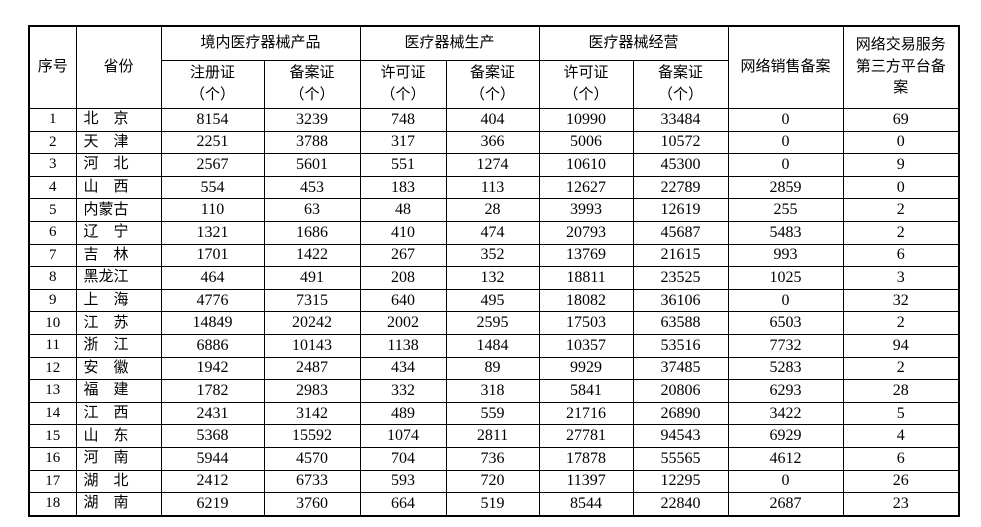 This screenshot has height=527, width=981. Describe the element at coordinates (403, 142) in the screenshot. I see `value-cell: 317` at that location.